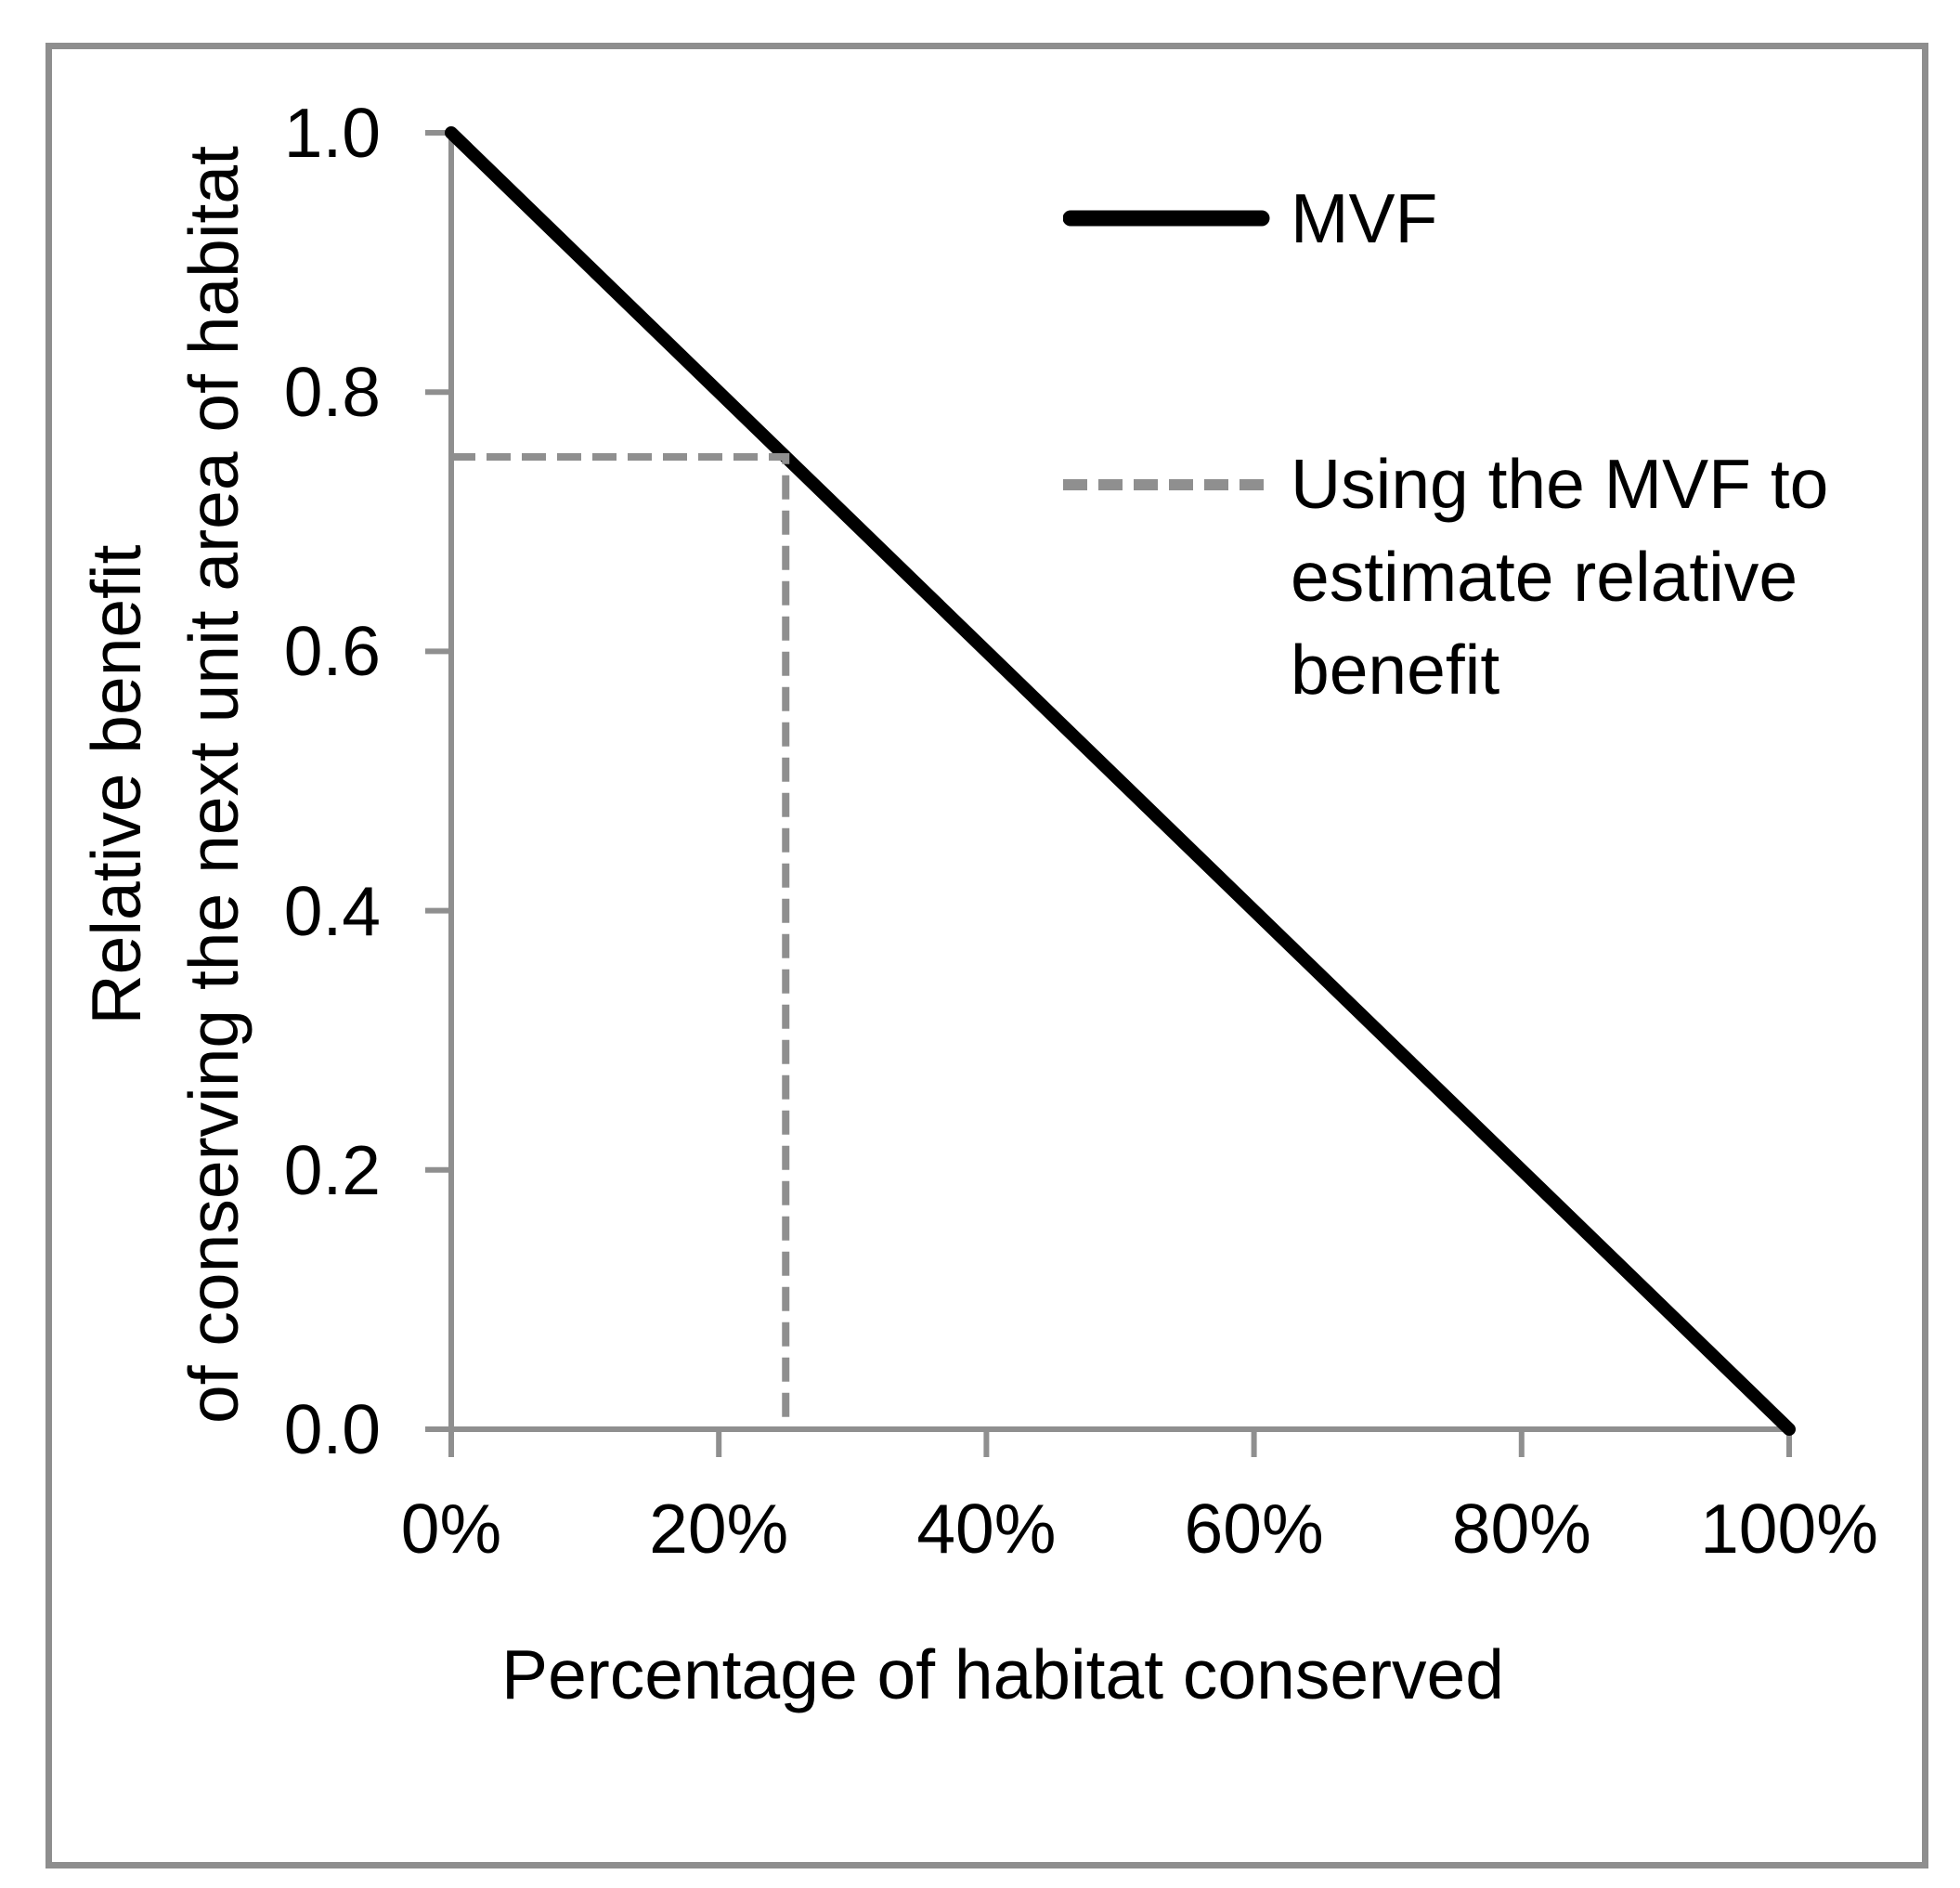  What do you see at coordinates (332, 651) in the screenshot?
I see `y-tick-label: 0.6` at bounding box center [332, 651].